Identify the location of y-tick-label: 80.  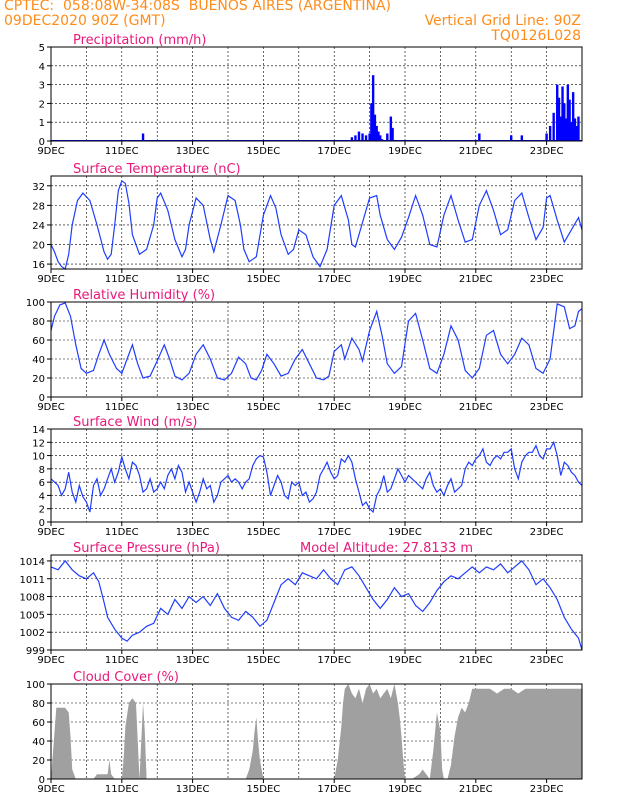
(38, 322).